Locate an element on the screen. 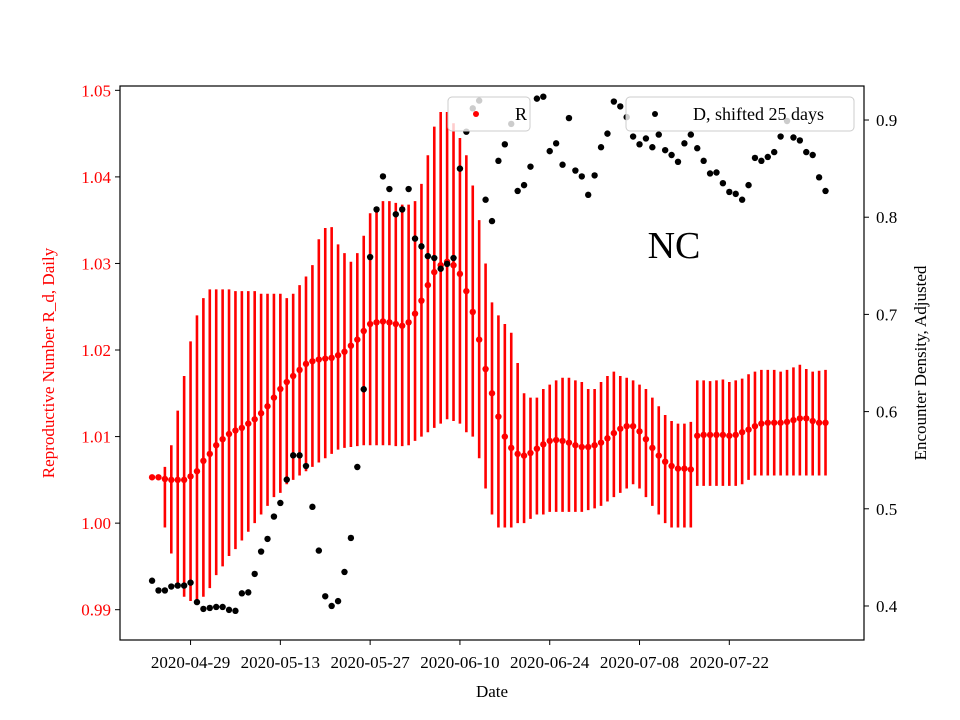 Image resolution: width=960 pixels, height=720 pixels. x-tick-label: 2020-06-24 is located at coordinates (550, 662).